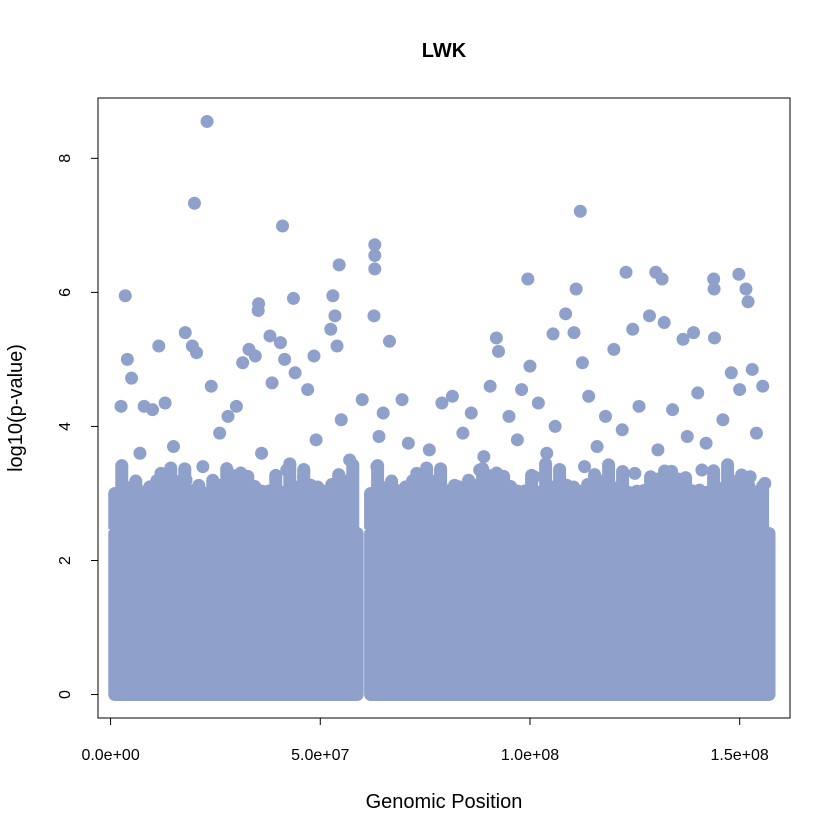 The height and width of the screenshot is (840, 840). Describe the element at coordinates (16, 408) in the screenshot. I see `y-axis-label: log10(p-value)` at that location.